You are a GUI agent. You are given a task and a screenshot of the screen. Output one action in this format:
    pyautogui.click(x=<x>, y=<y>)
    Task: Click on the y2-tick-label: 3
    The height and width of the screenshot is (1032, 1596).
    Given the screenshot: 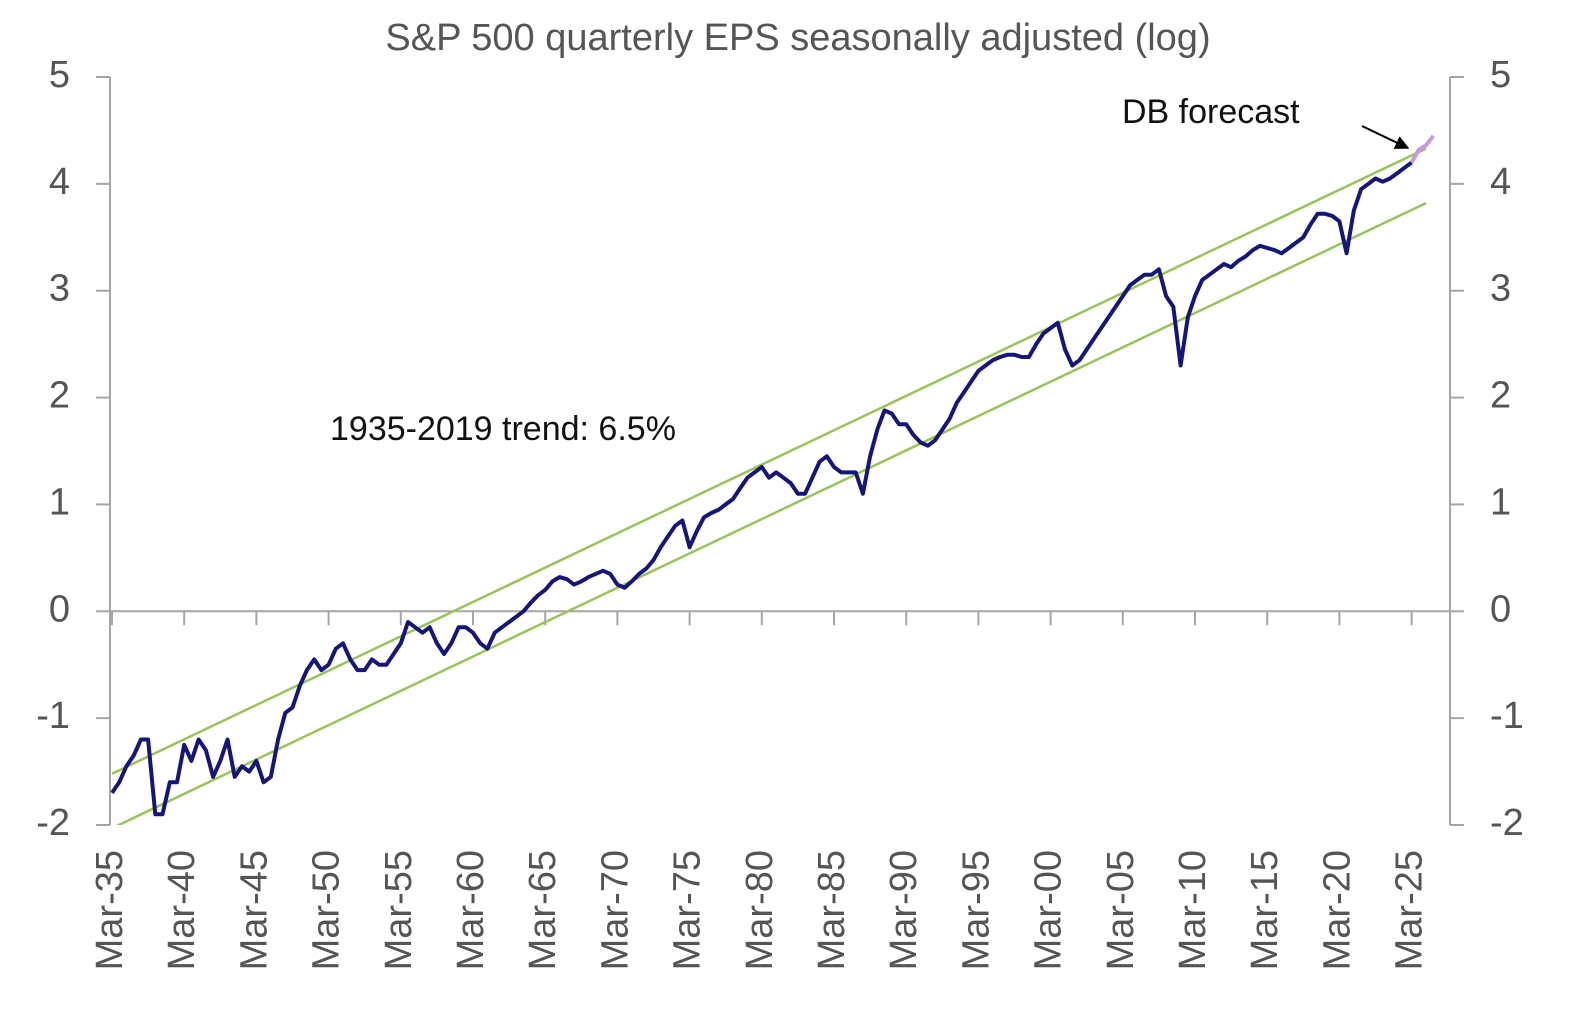 What is the action you would take?
    pyautogui.click(x=1500, y=289)
    